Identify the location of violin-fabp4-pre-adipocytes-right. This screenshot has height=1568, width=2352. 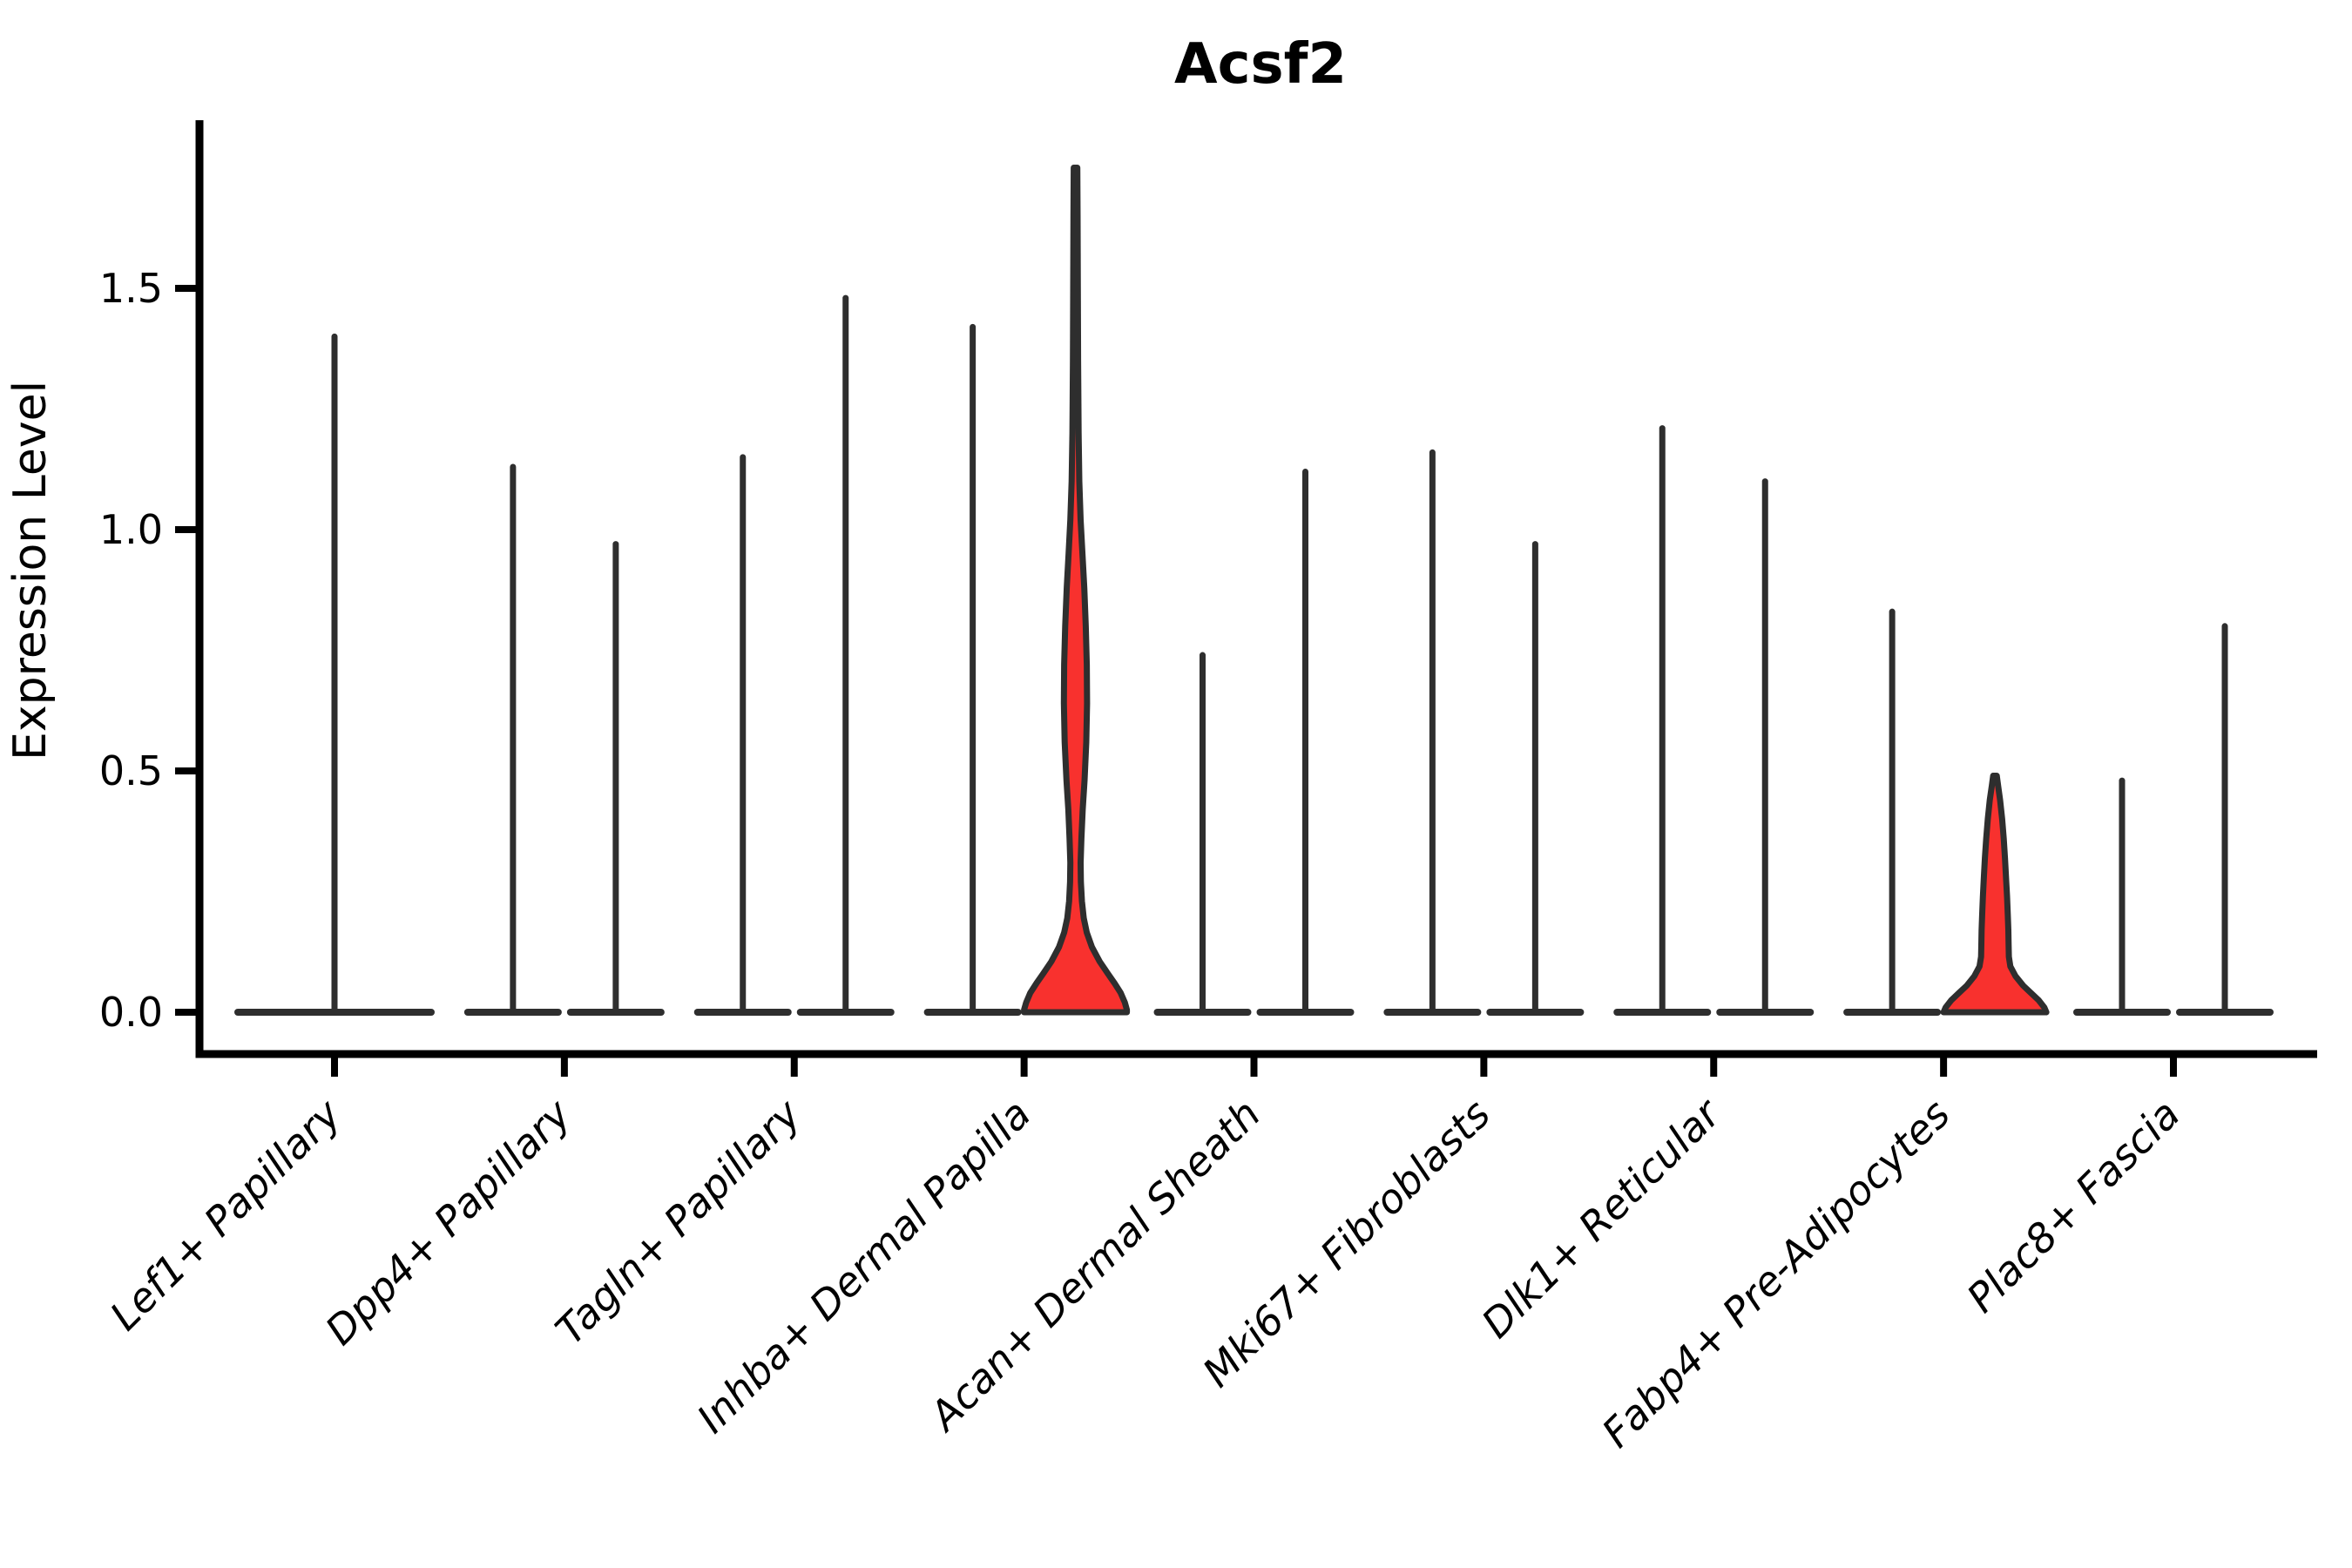
(1995, 895).